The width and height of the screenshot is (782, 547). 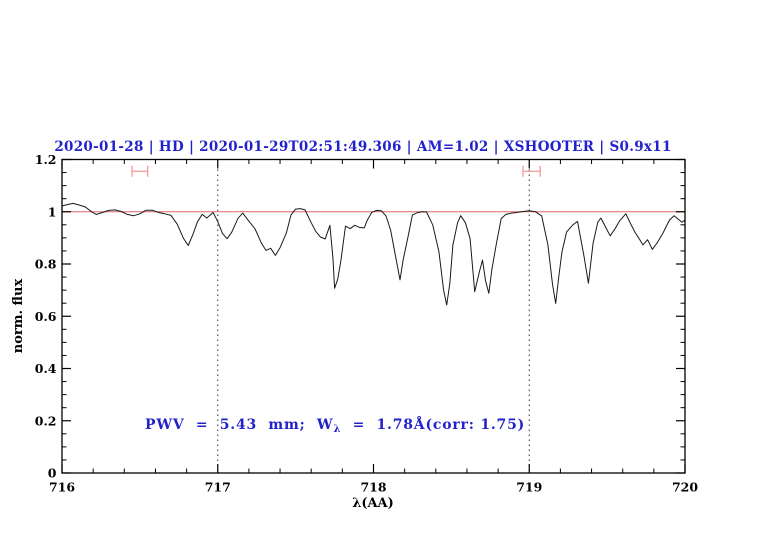 I want to click on y-tick-label-0.4: 0.4, so click(x=46, y=368).